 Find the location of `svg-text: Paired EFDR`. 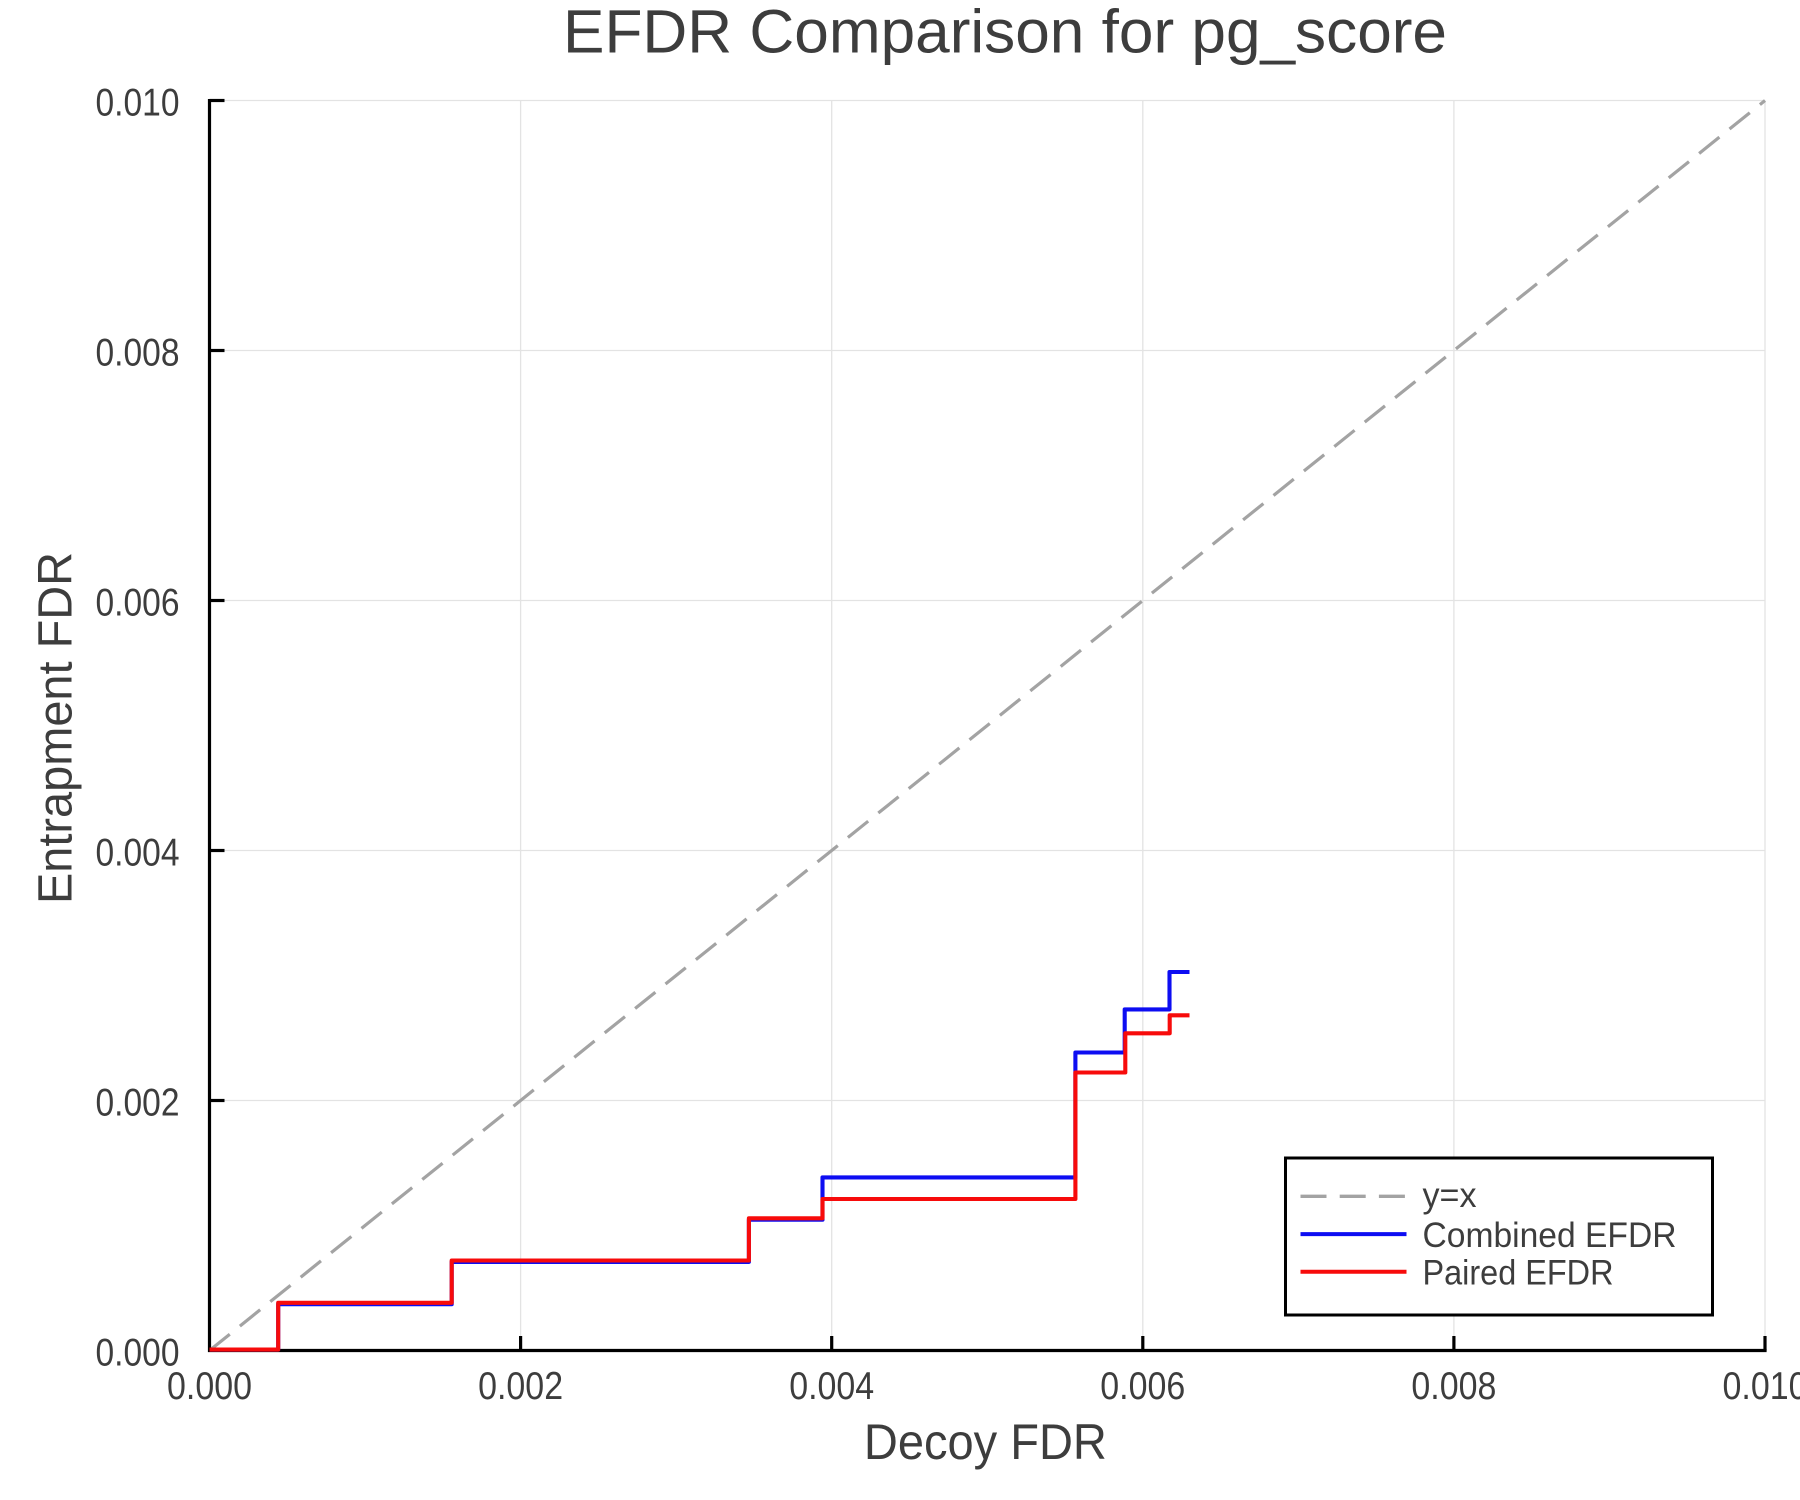

svg-text: Paired EFDR is located at coordinates (1518, 1272).